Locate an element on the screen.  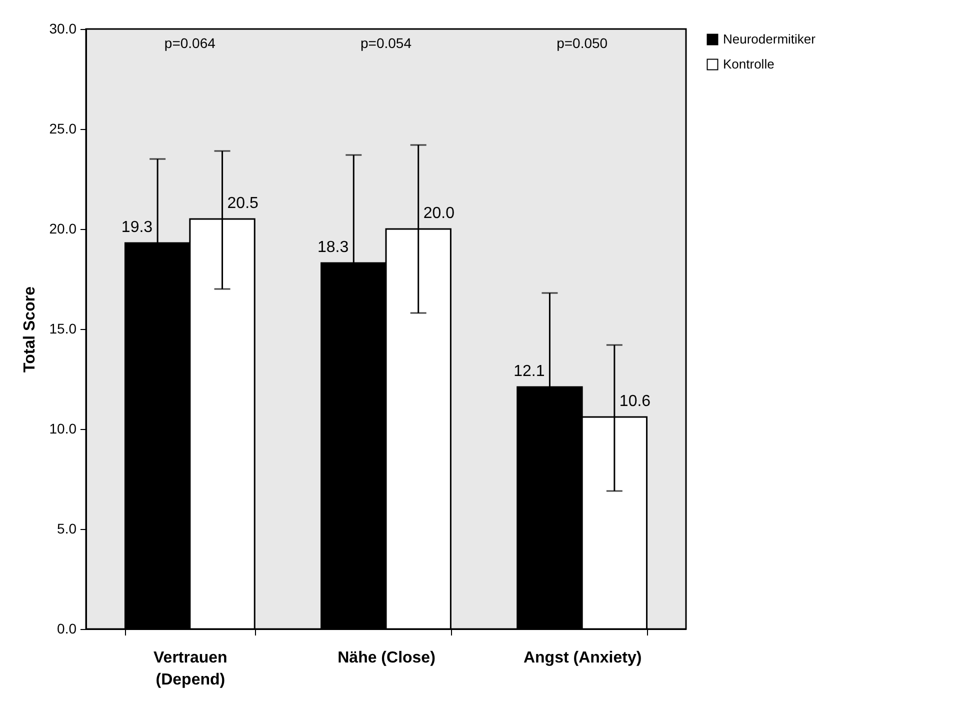
data-label: 19.3 is located at coordinates (137, 227).